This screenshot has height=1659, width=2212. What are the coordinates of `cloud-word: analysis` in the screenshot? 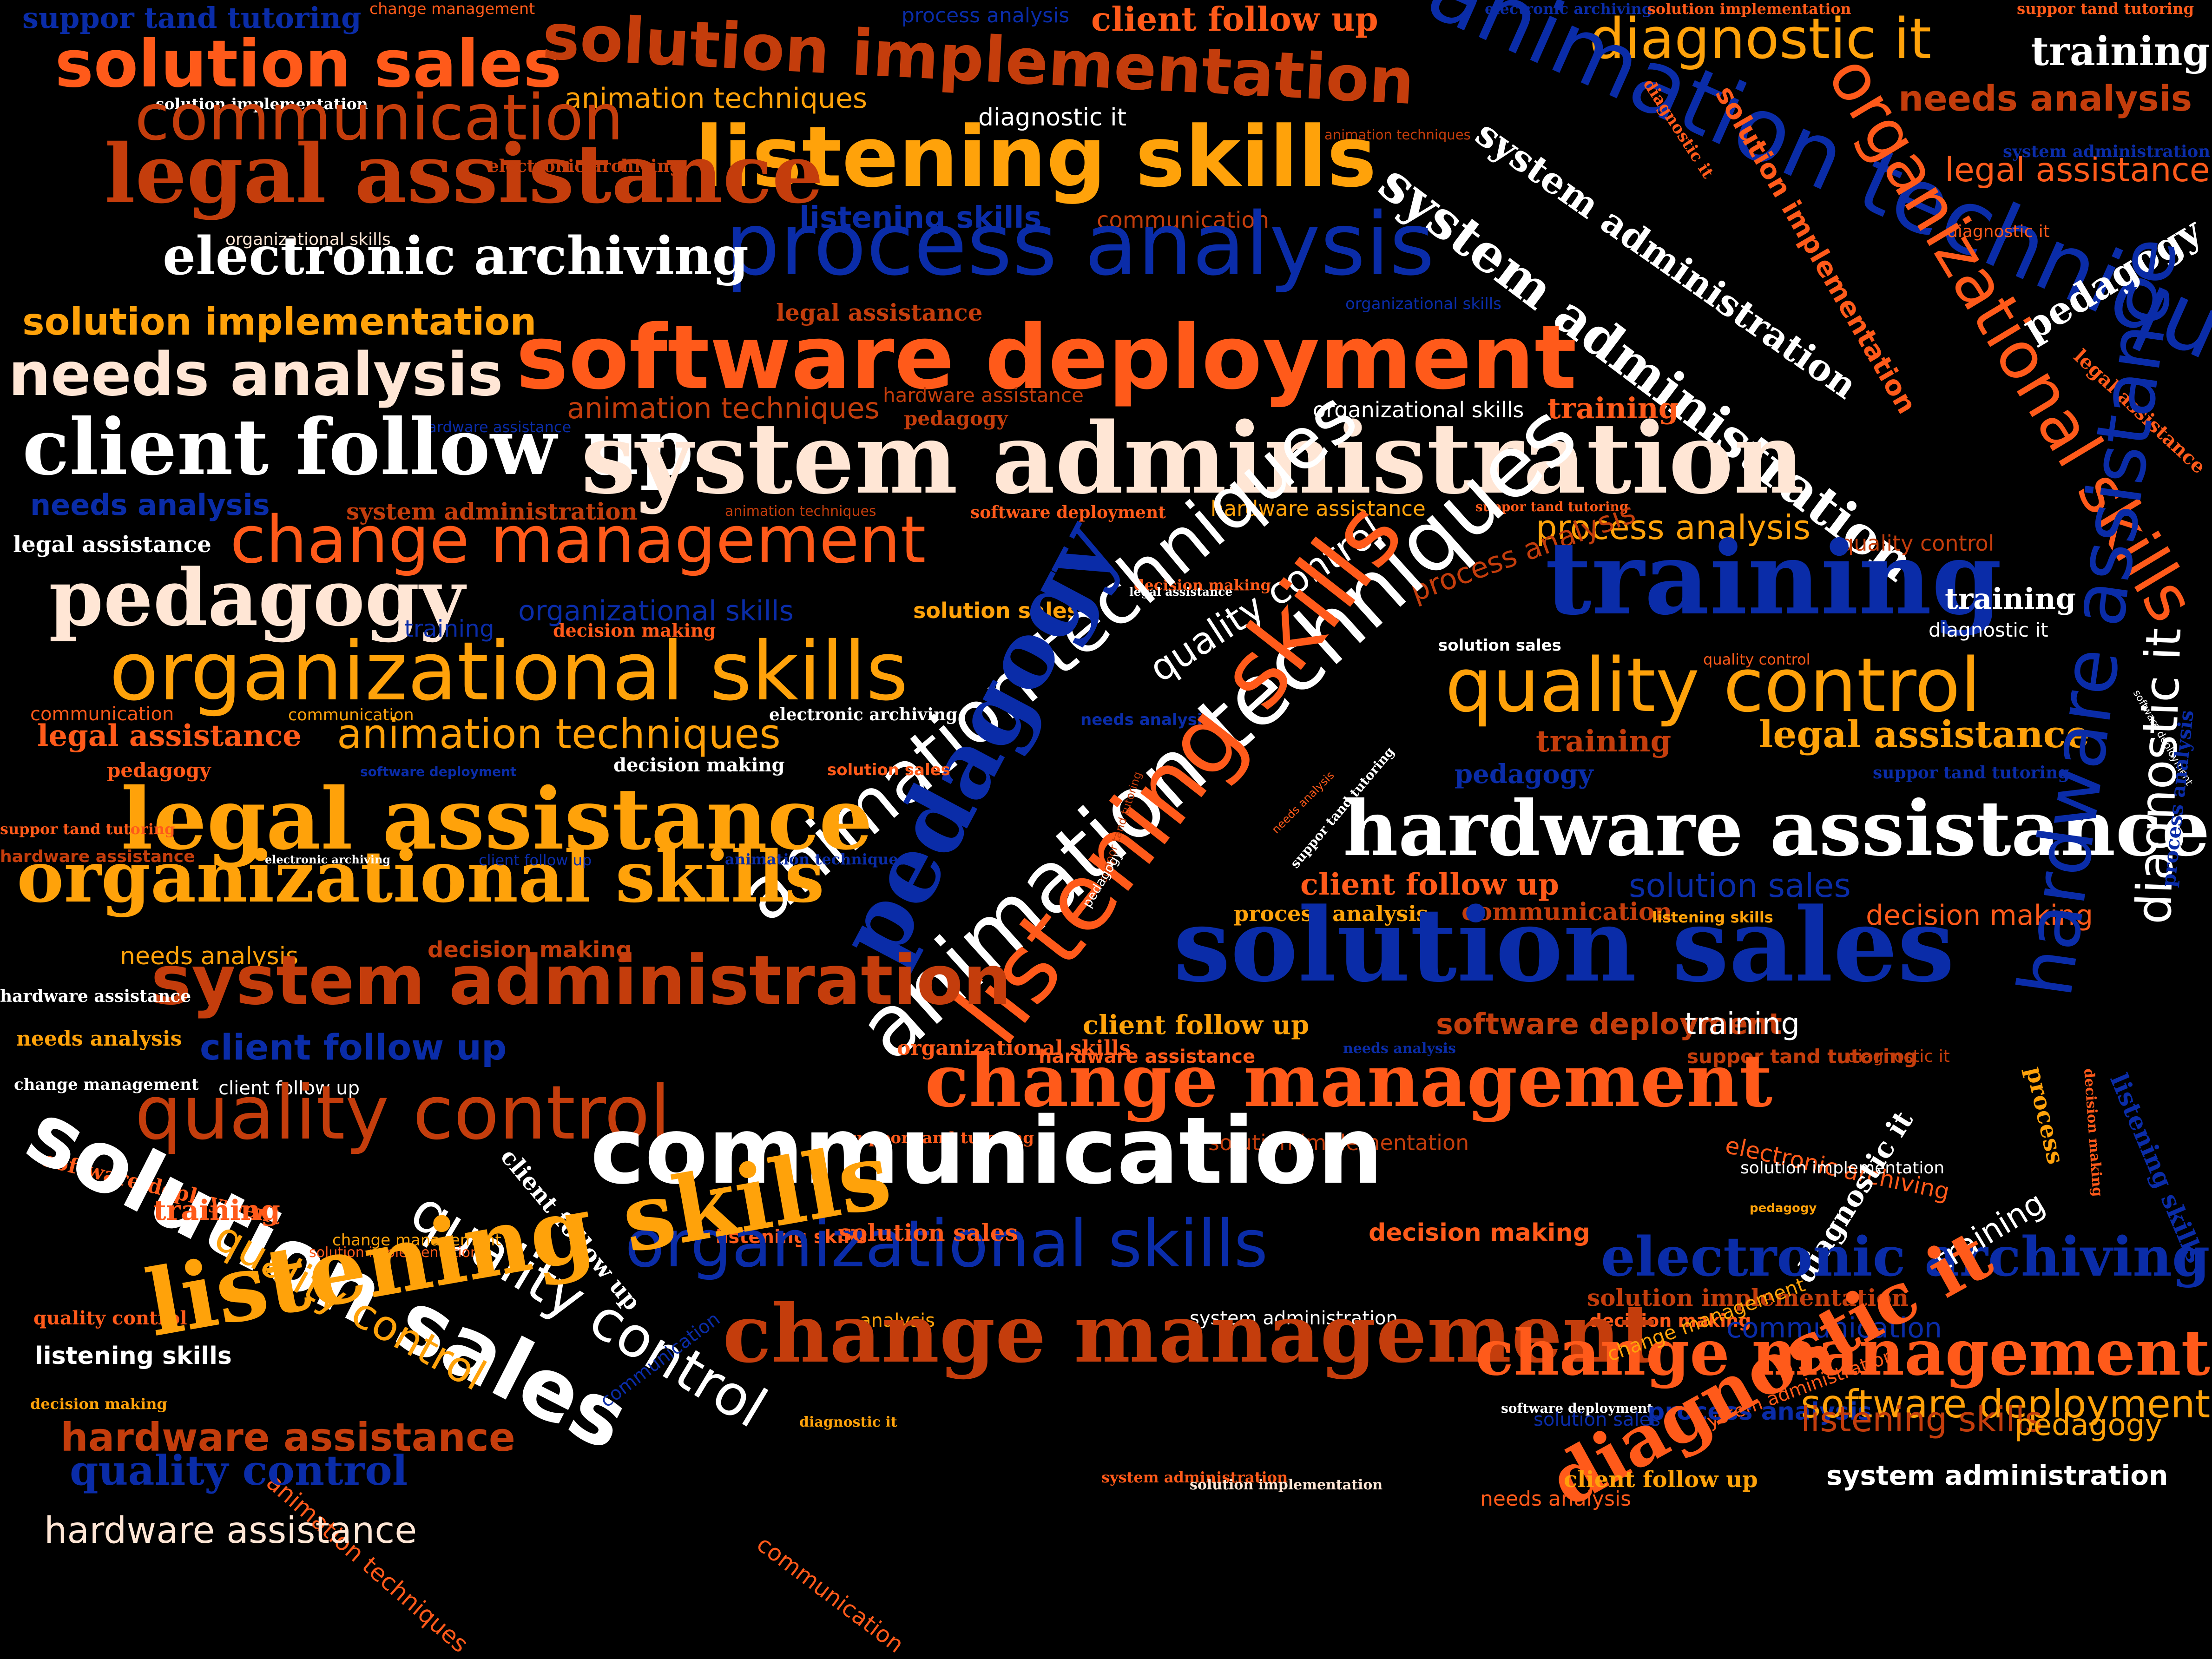 It's located at (897, 1320).